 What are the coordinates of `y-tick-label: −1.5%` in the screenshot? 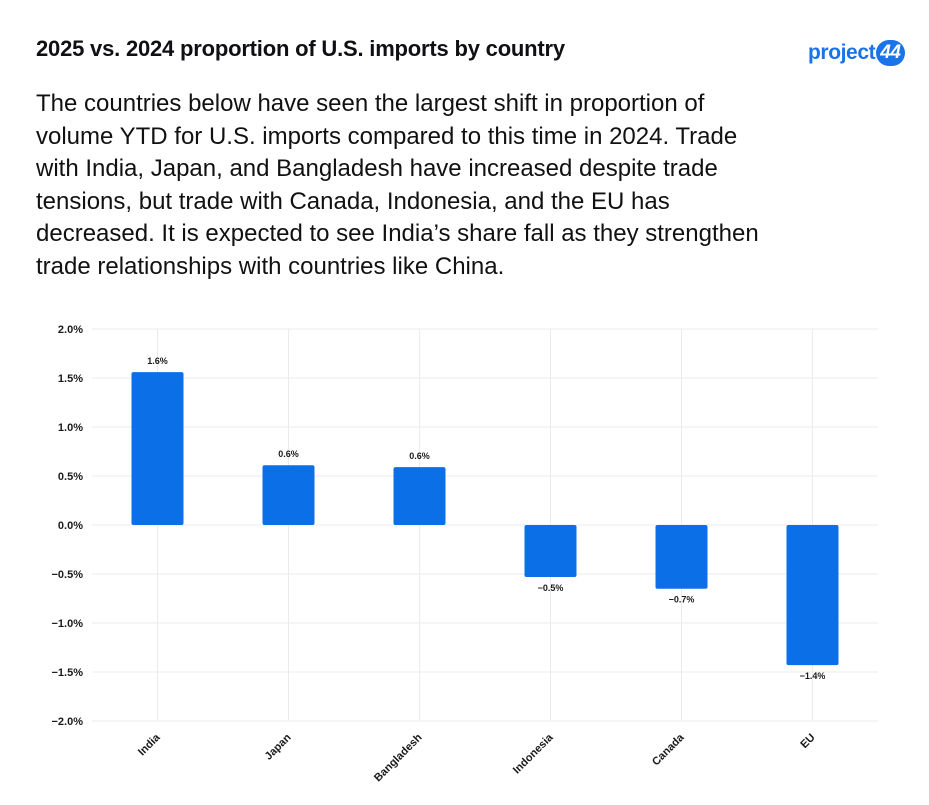 It's located at (68, 673).